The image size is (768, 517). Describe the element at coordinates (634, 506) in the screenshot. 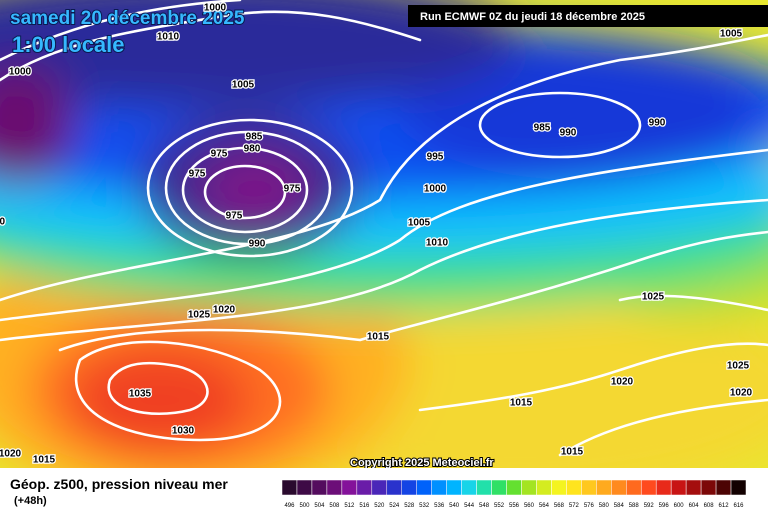

I see `scale-label: 588` at that location.